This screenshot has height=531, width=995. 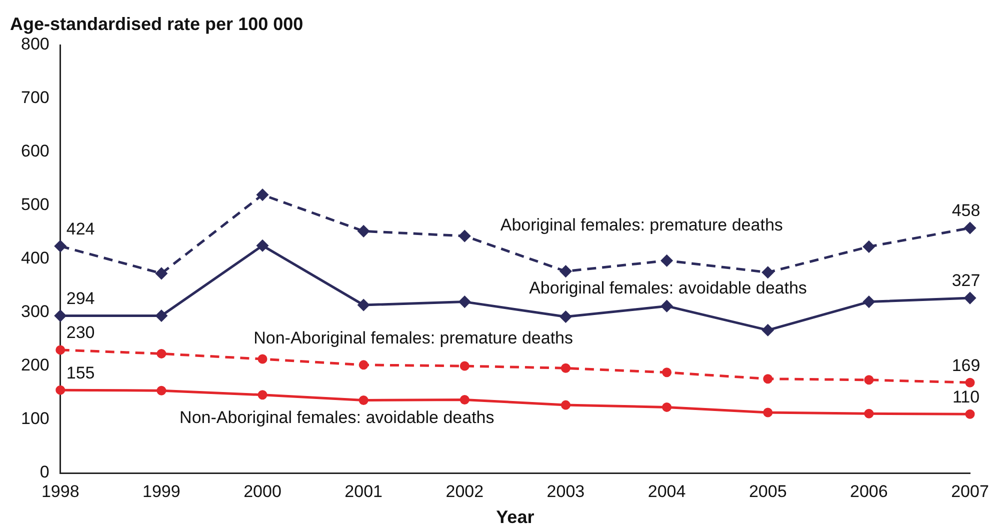 What do you see at coordinates (60, 491) in the screenshot?
I see `x-tick-label: 1998` at bounding box center [60, 491].